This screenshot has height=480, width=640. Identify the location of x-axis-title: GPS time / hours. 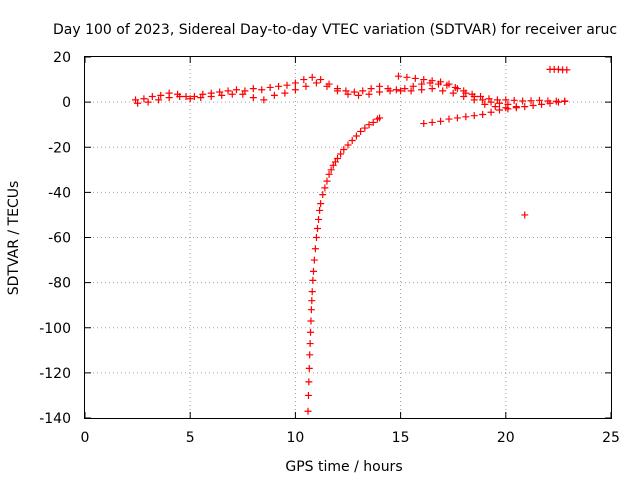
(343, 467).